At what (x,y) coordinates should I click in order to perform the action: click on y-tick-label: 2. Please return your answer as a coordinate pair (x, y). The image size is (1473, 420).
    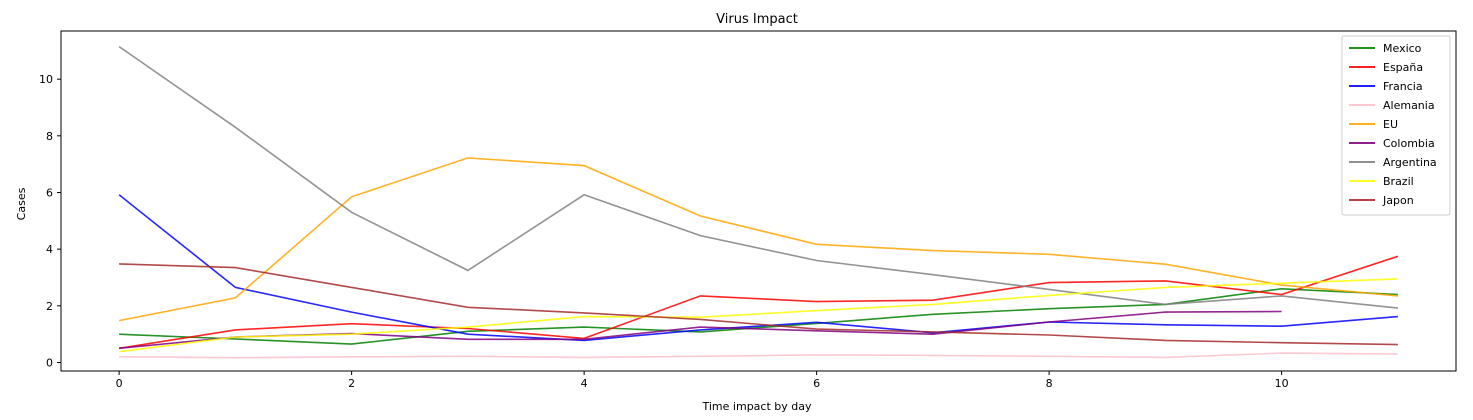
    Looking at the image, I should click on (49, 306).